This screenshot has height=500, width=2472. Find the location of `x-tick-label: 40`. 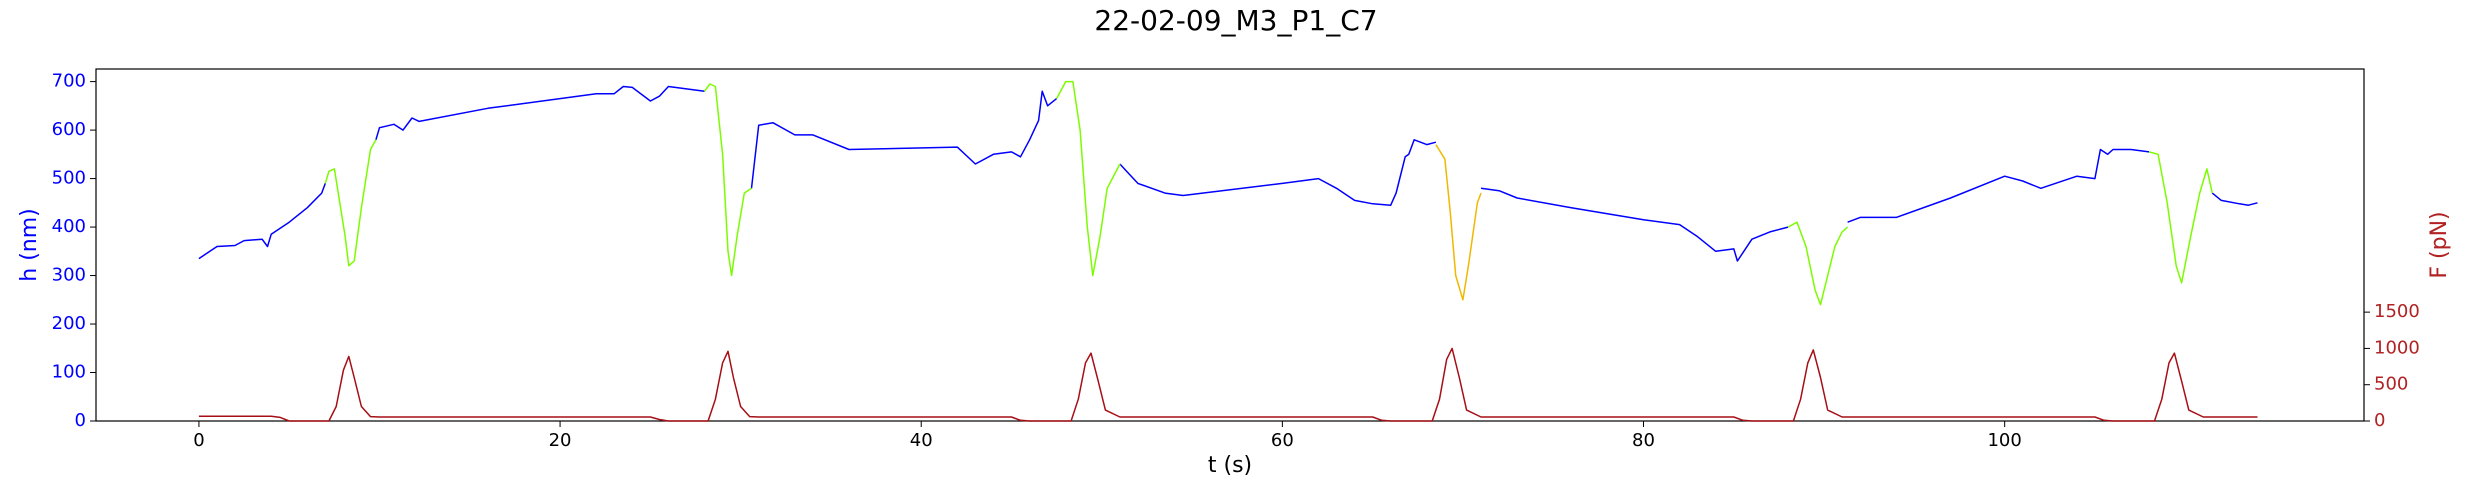

x-tick-label: 40 is located at coordinates (921, 440).